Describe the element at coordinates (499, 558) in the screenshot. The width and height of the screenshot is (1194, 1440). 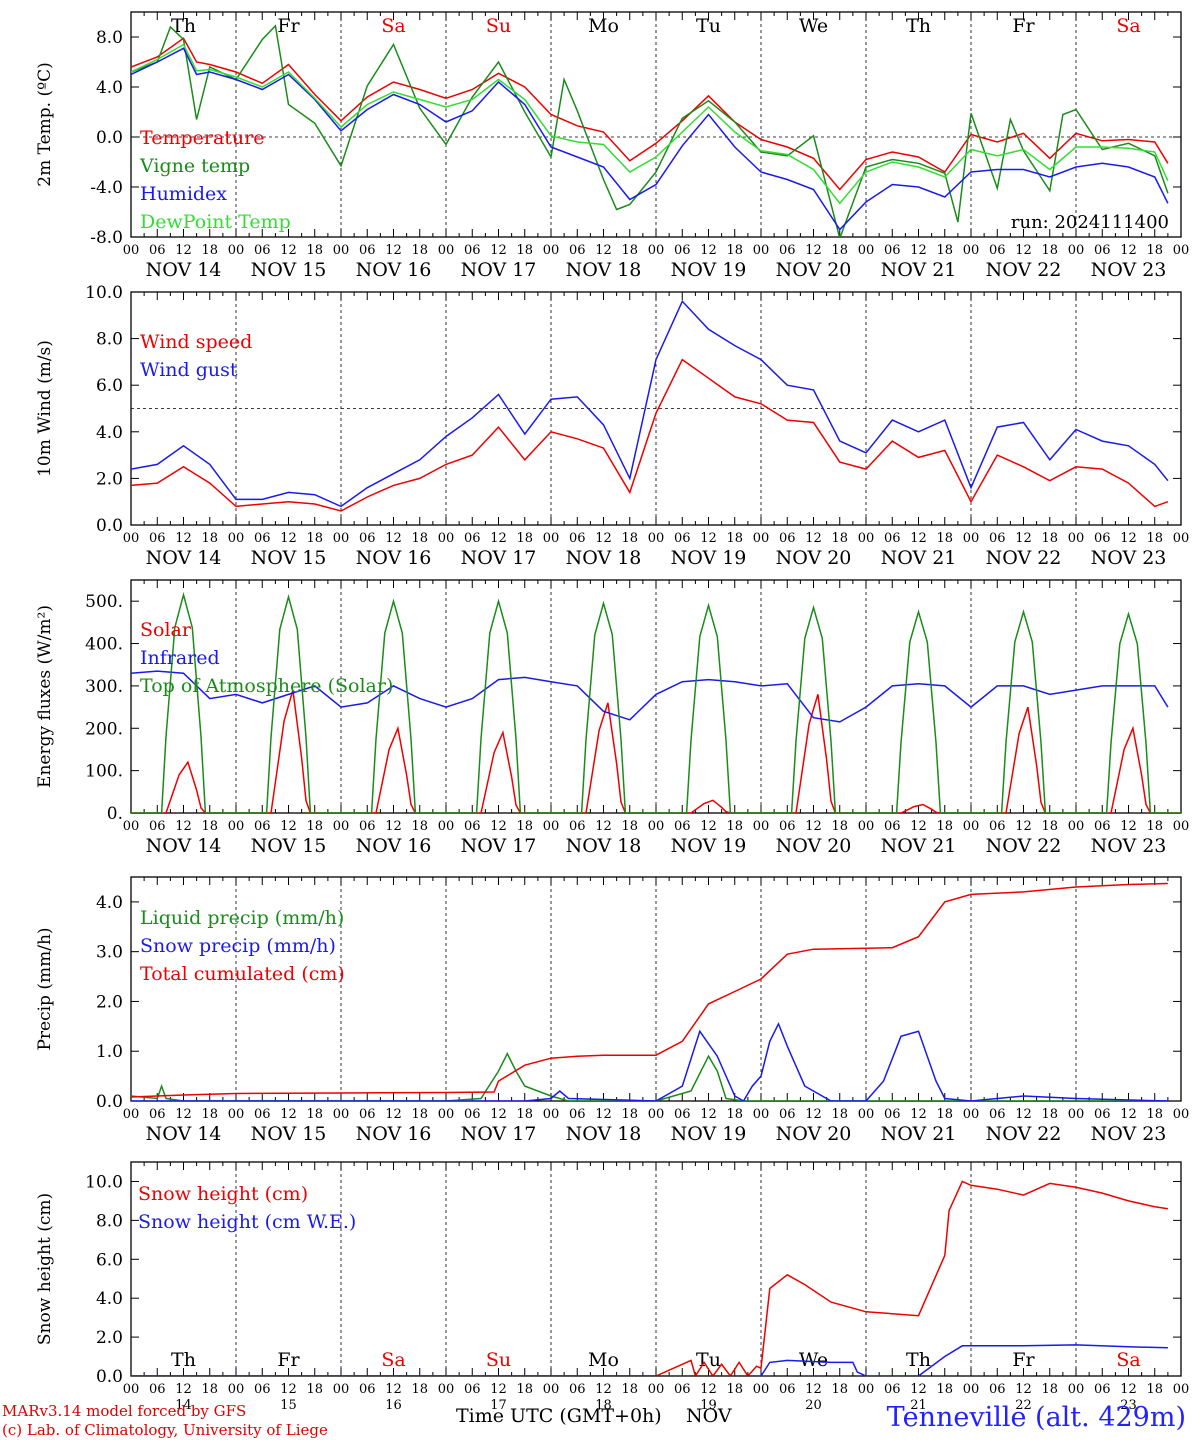
I see `date-label: NOV 17` at that location.